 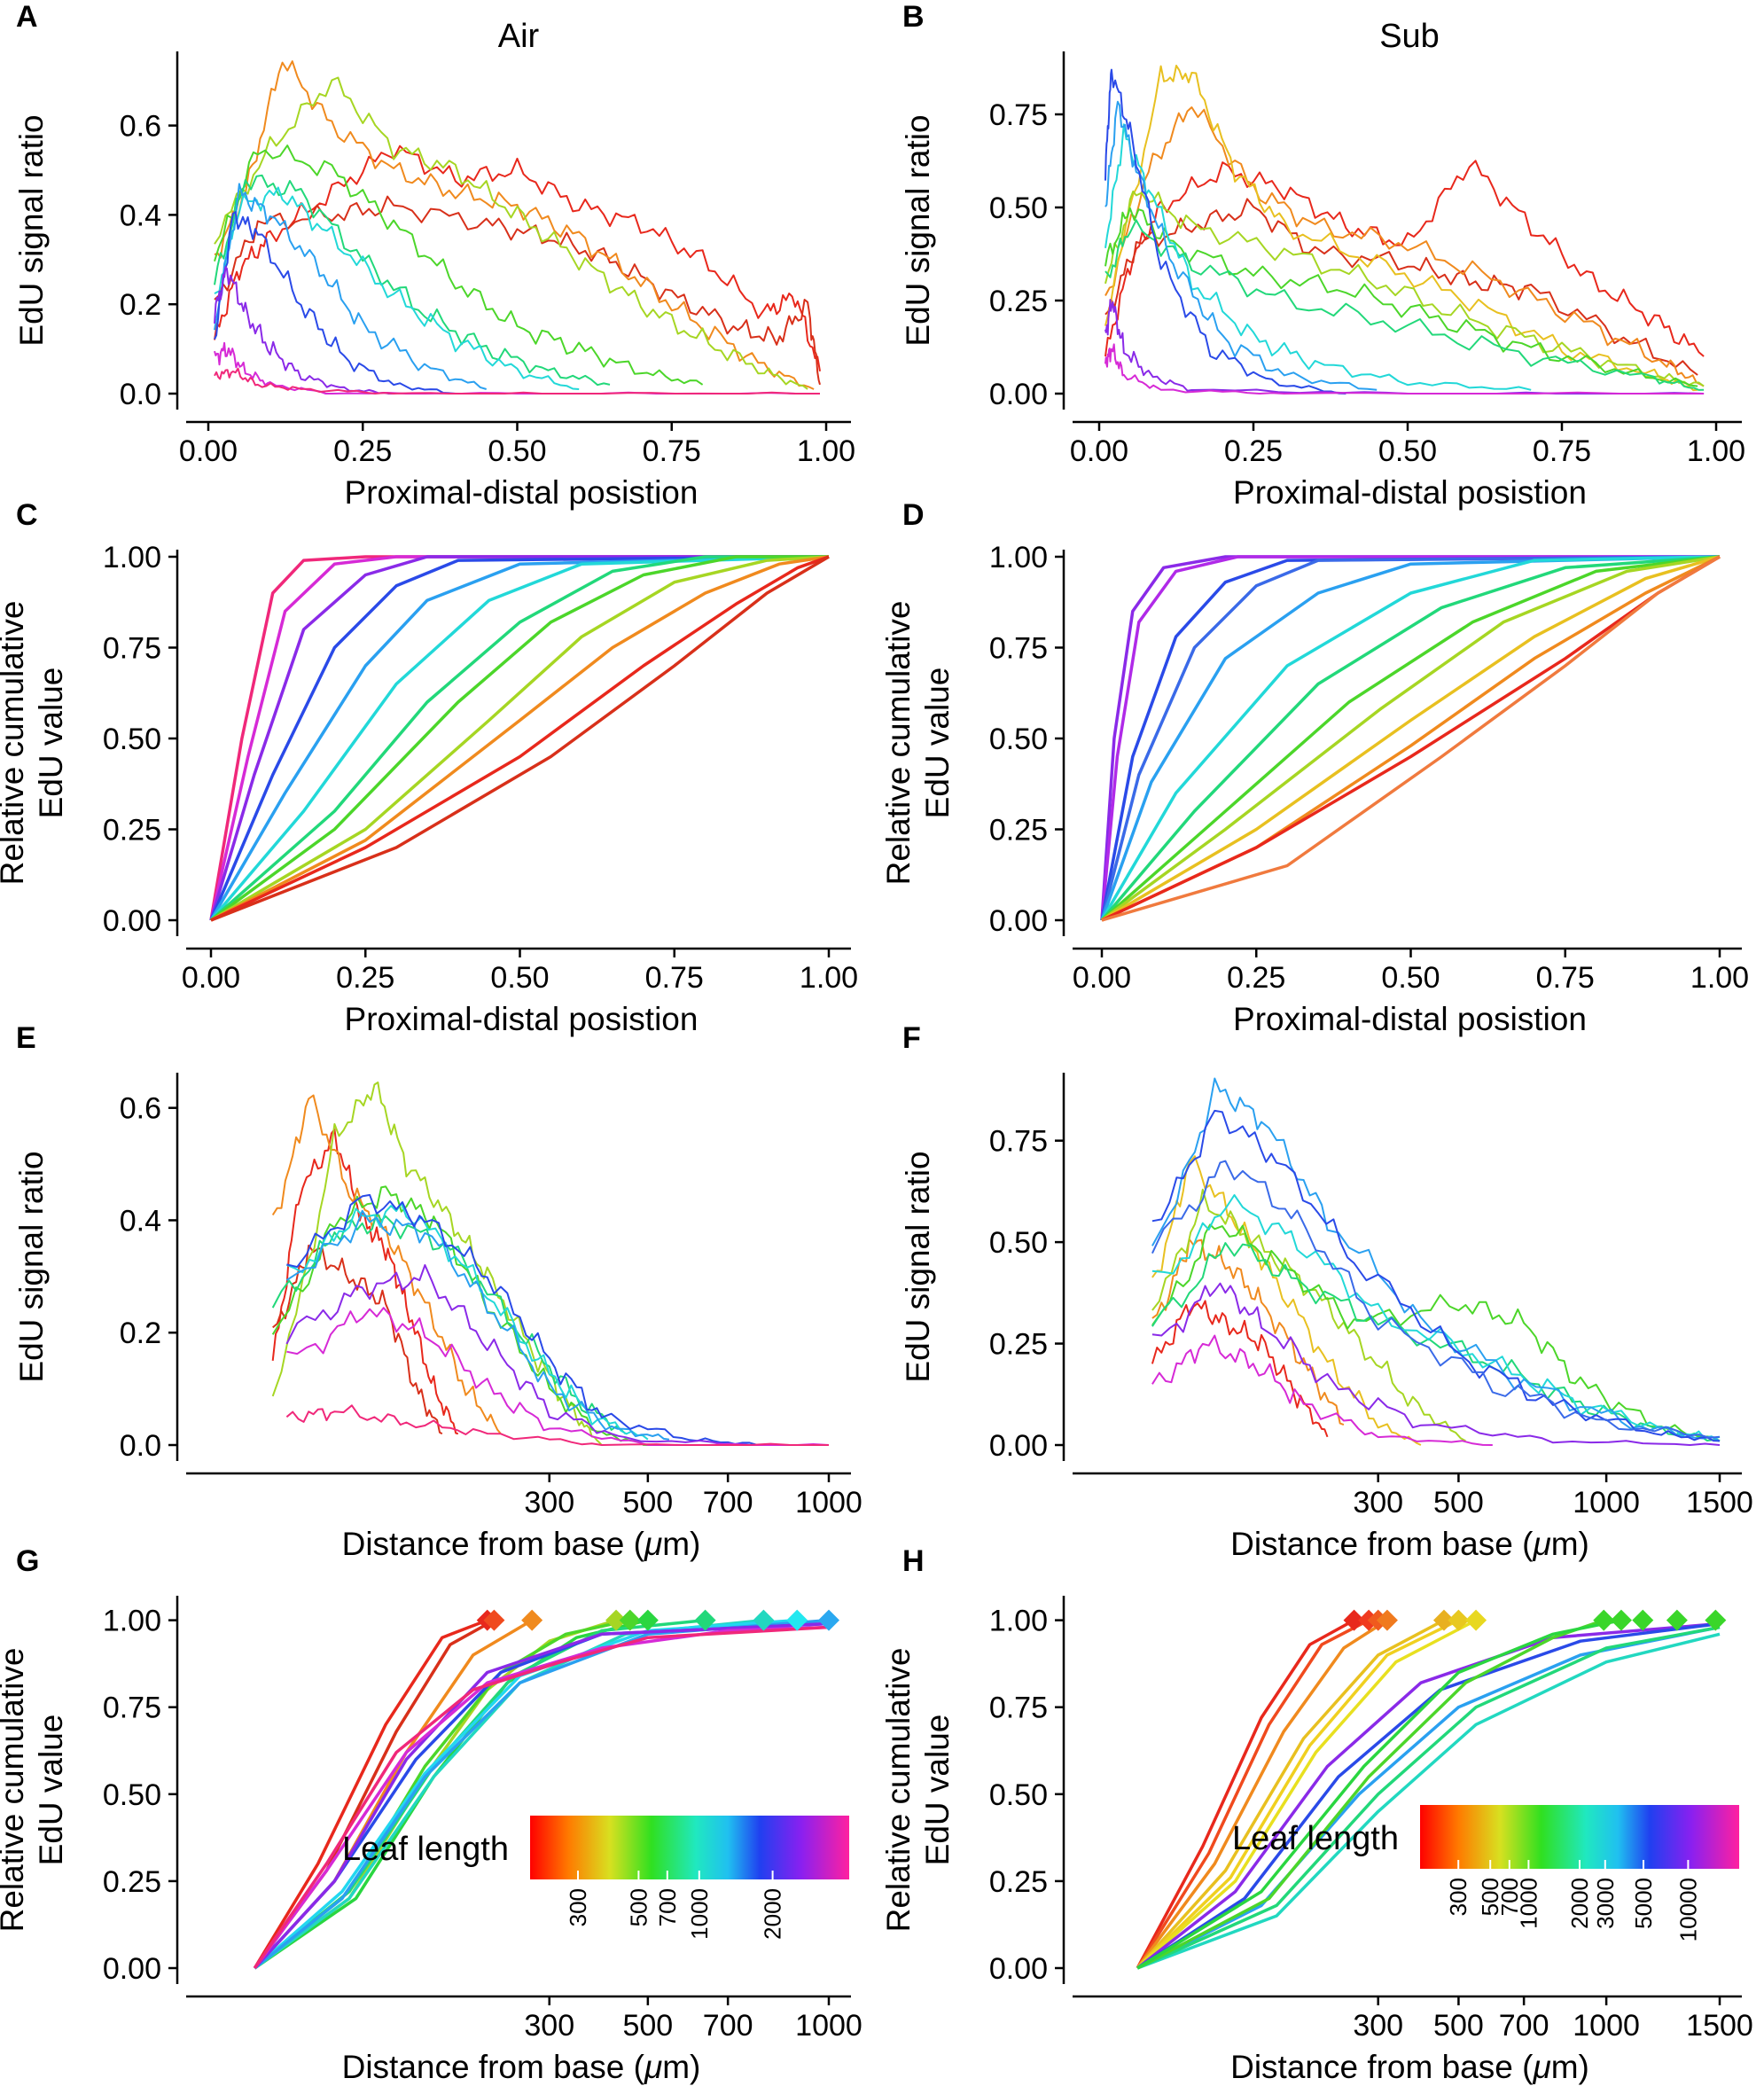 What do you see at coordinates (1315, 1838) in the screenshot?
I see `legend-title: Leaf length` at bounding box center [1315, 1838].